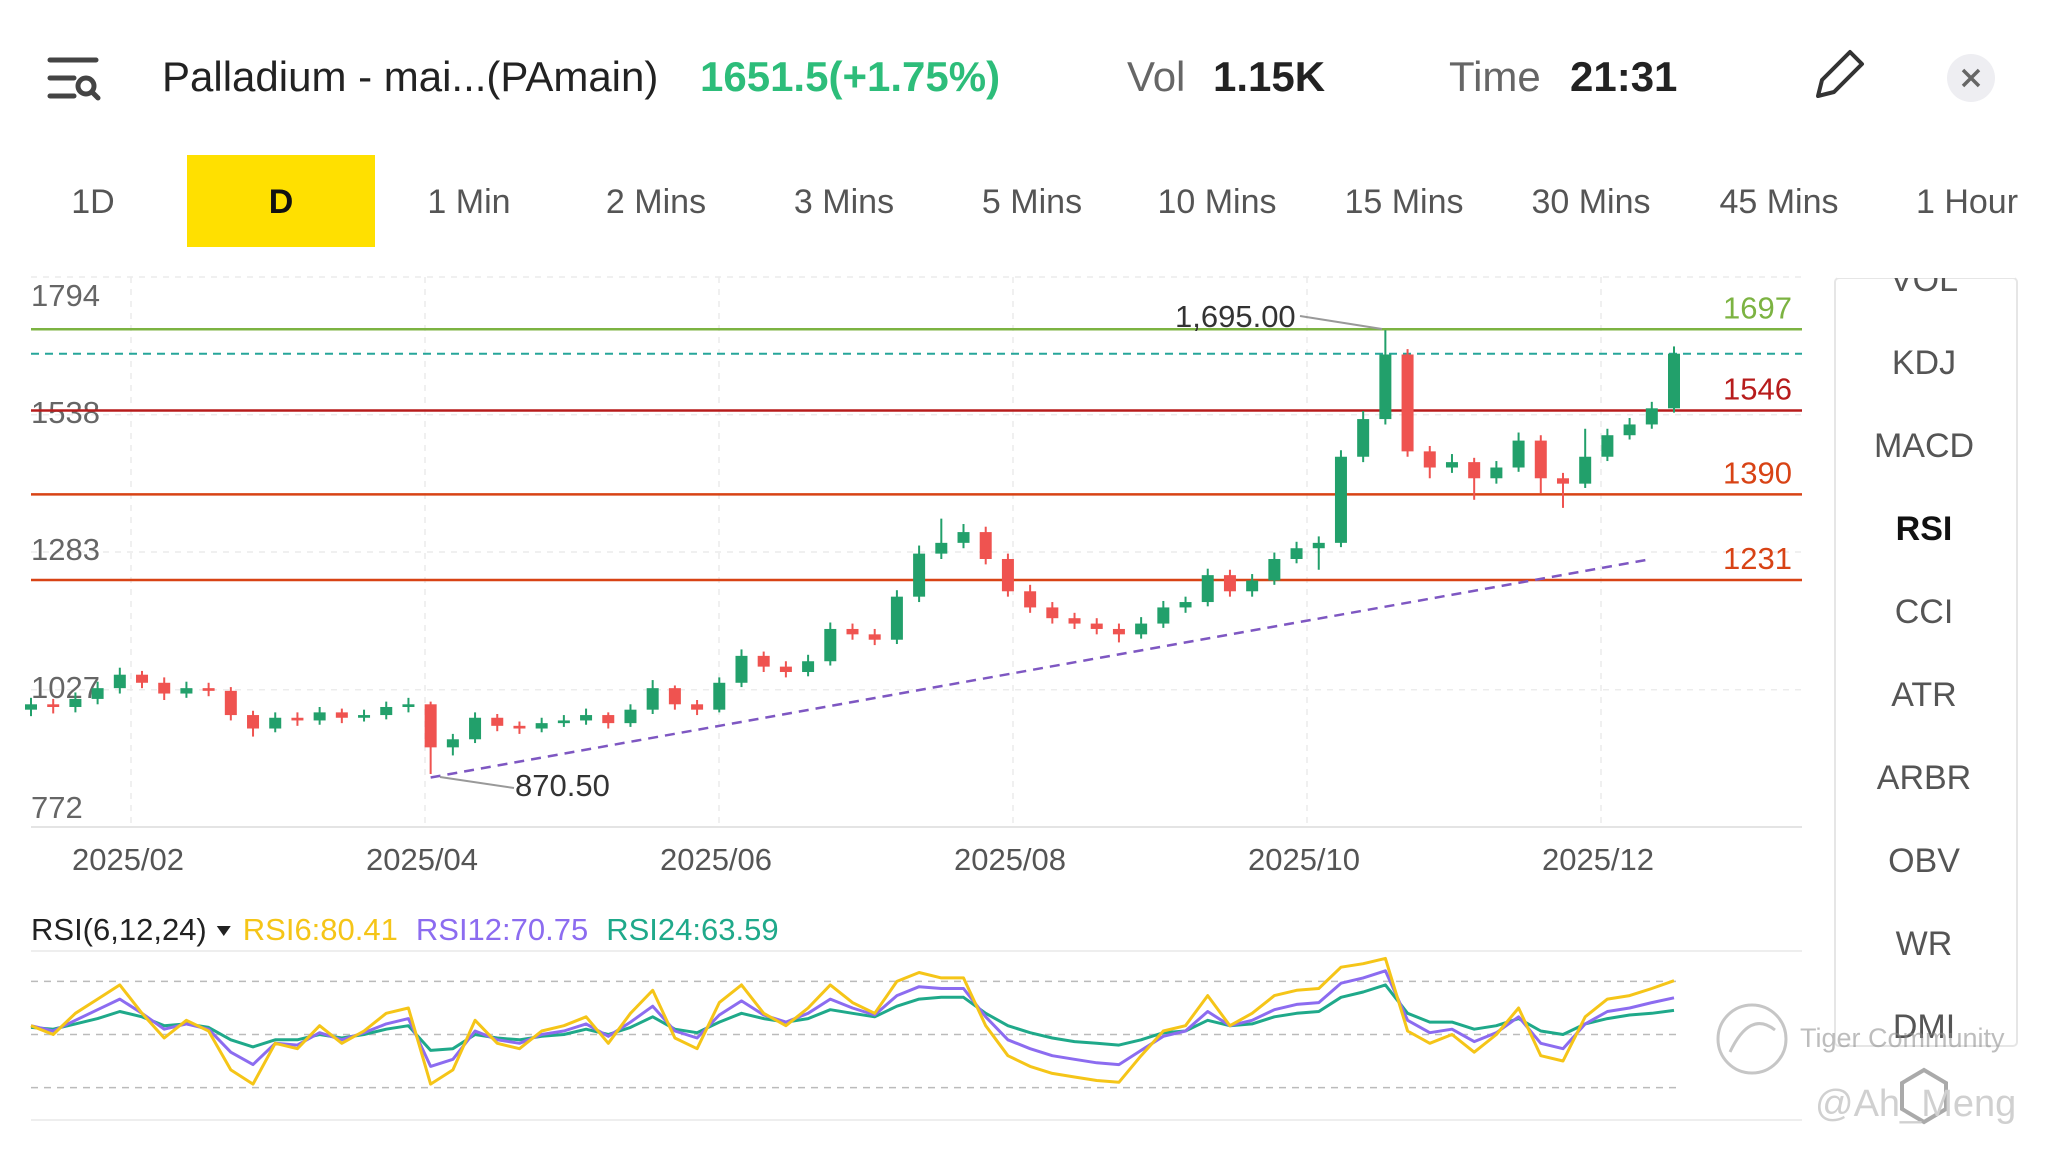 The width and height of the screenshot is (2048, 1153). What do you see at coordinates (1924, 1027) in the screenshot?
I see `indicator-option: DMI` at bounding box center [1924, 1027].